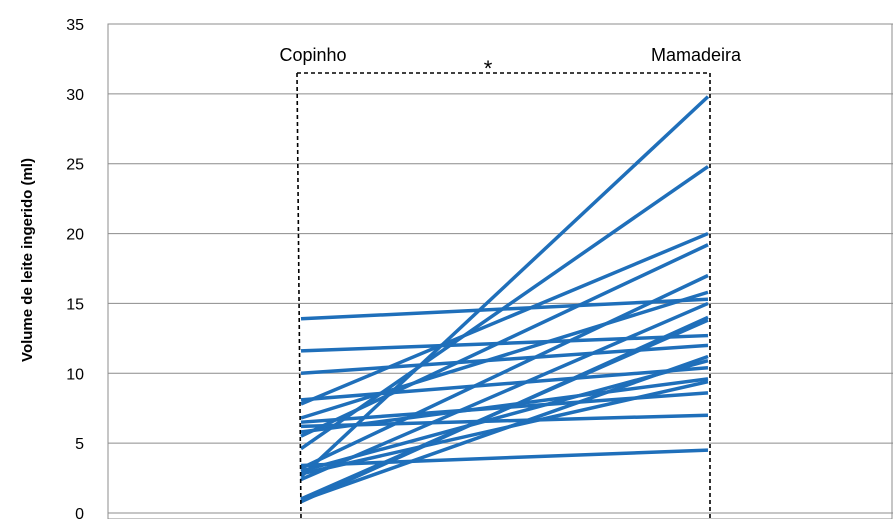 Image resolution: width=893 pixels, height=519 pixels. What do you see at coordinates (27, 260) in the screenshot?
I see `y-axis-label: Volume de leite ingerido (ml)` at bounding box center [27, 260].